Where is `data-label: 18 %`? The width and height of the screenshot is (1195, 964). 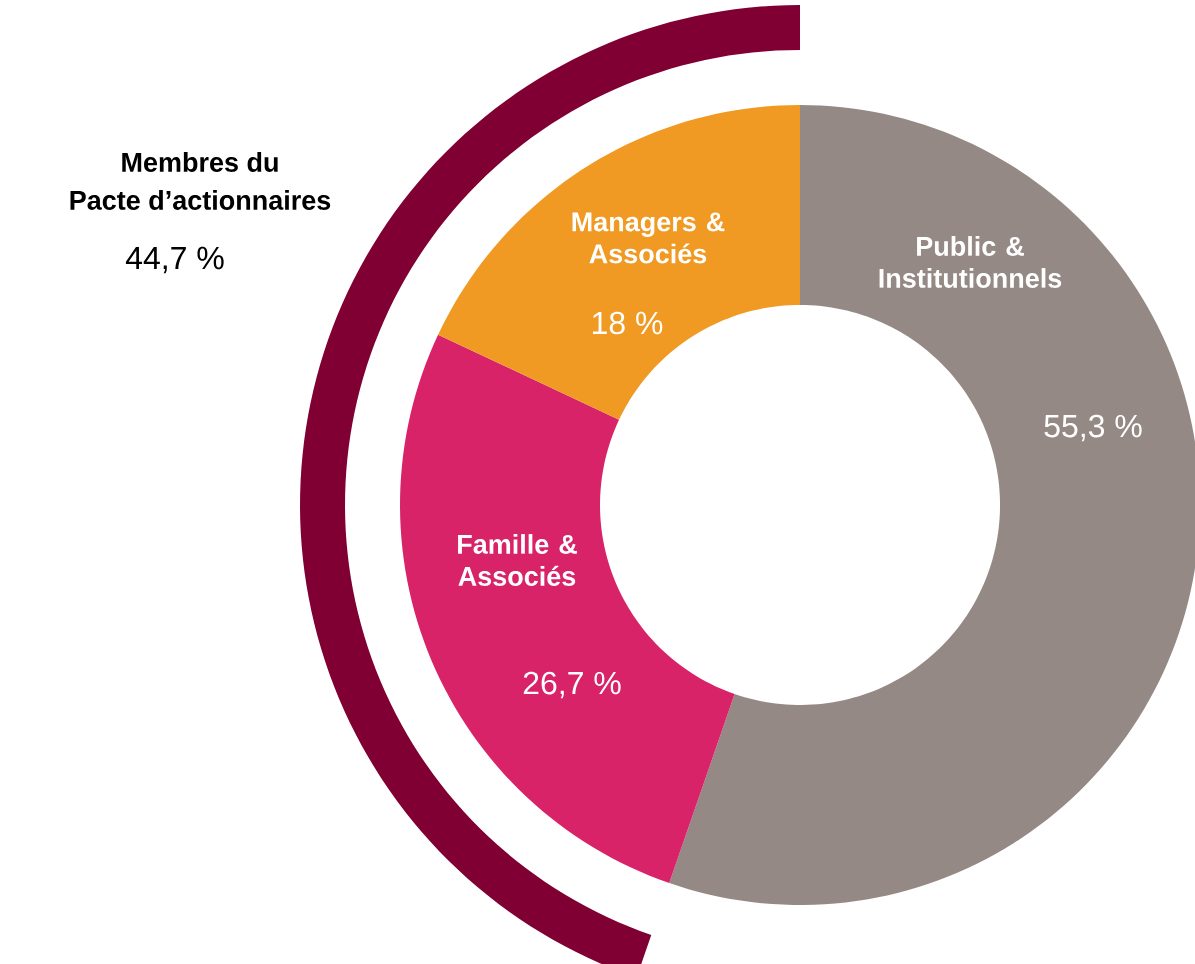 data-label: 18 % is located at coordinates (627, 323).